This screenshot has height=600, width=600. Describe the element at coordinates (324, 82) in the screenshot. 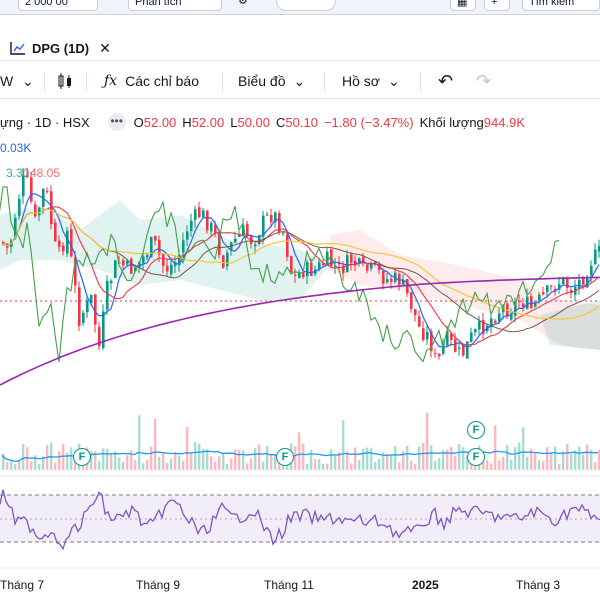

I see `divider` at that location.